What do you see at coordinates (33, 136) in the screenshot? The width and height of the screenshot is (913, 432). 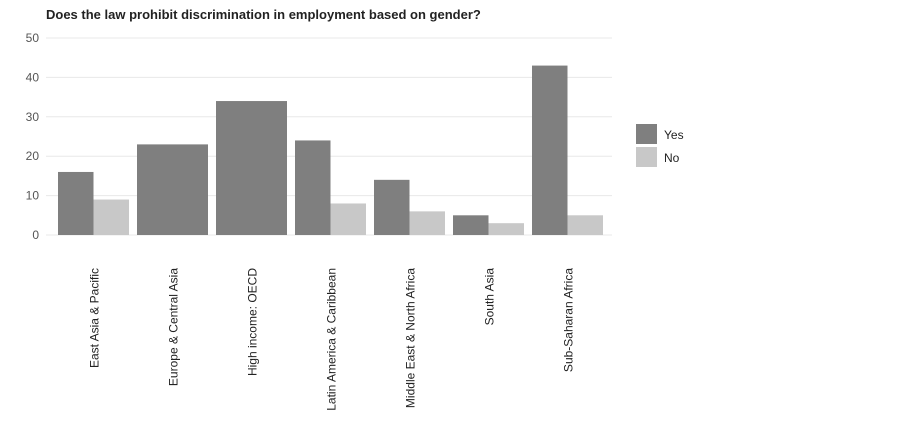 I see `y-axis-ticks: 0 10 20 30 40 50` at bounding box center [33, 136].